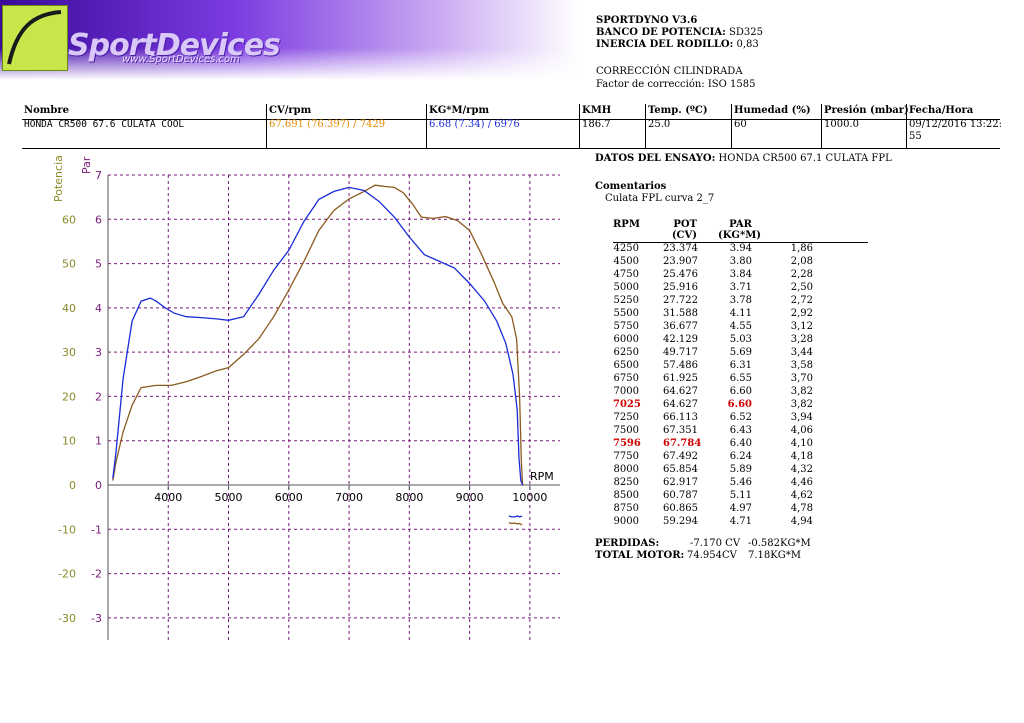  What do you see at coordinates (98, 175) in the screenshot?
I see `y2-tick-label: 7` at bounding box center [98, 175].